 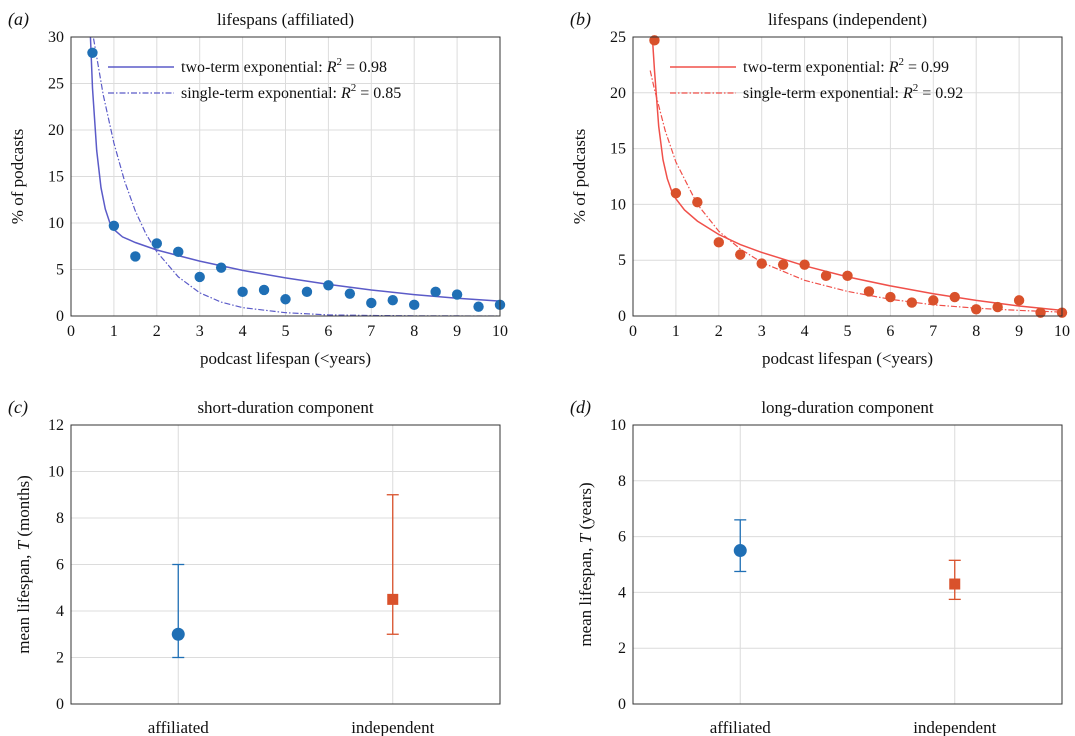 What do you see at coordinates (1019, 331) in the screenshot?
I see `x-tick-label: 9` at bounding box center [1019, 331].